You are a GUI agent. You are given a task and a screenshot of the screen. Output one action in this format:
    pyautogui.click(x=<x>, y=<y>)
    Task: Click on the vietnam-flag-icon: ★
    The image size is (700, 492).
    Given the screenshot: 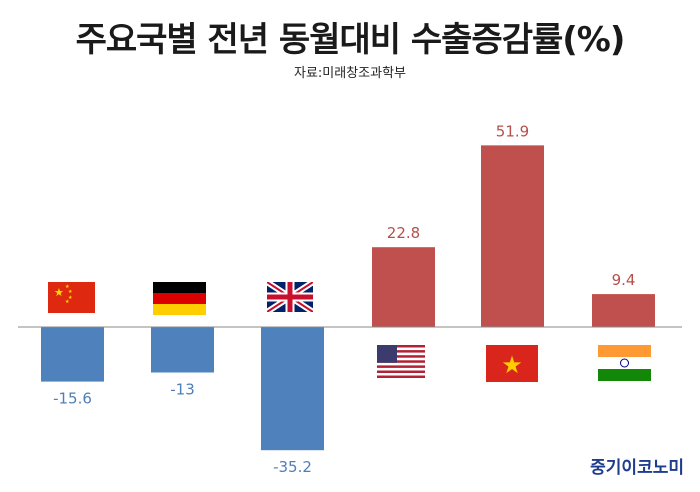 What is the action you would take?
    pyautogui.click(x=512, y=363)
    